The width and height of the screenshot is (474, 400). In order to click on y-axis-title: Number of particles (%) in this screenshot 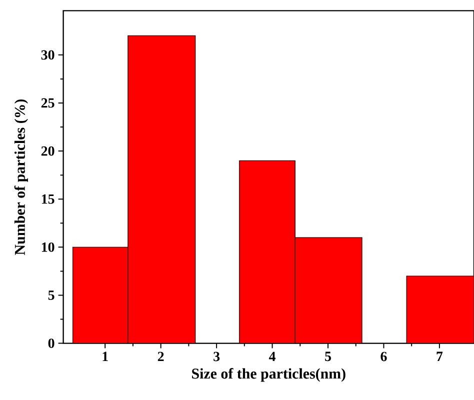, I will do `click(21, 177)`.